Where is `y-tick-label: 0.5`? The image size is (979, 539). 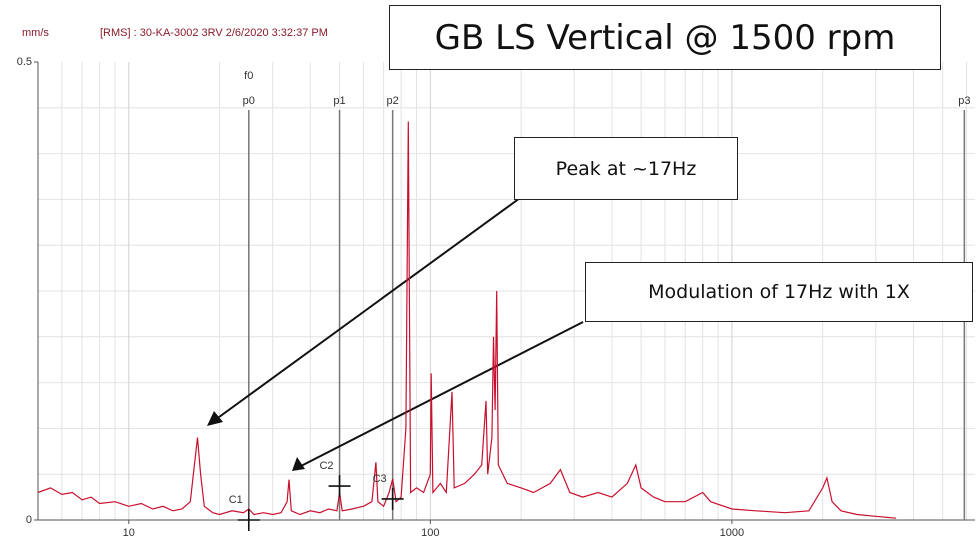
y-tick-label: 0.5 is located at coordinates (24, 62).